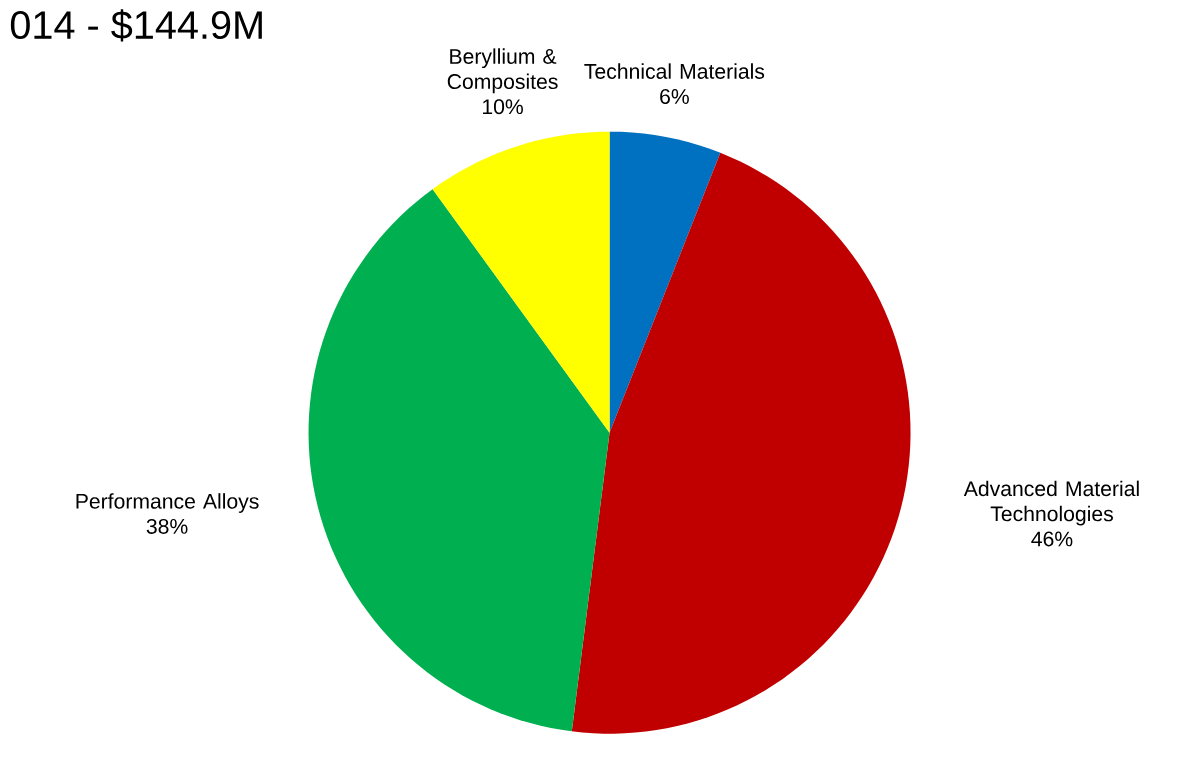 Image resolution: width=1204 pixels, height=760 pixels. I want to click on data-label: 38%, so click(167, 526).